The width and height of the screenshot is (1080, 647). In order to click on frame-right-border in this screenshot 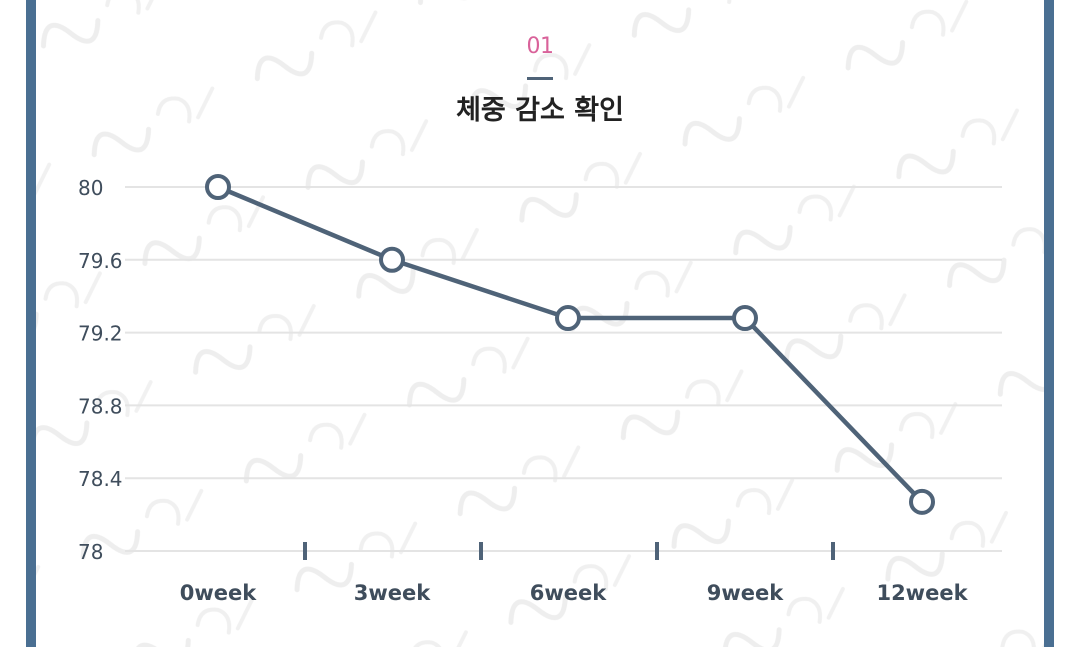, I will do `click(1049, 323)`.